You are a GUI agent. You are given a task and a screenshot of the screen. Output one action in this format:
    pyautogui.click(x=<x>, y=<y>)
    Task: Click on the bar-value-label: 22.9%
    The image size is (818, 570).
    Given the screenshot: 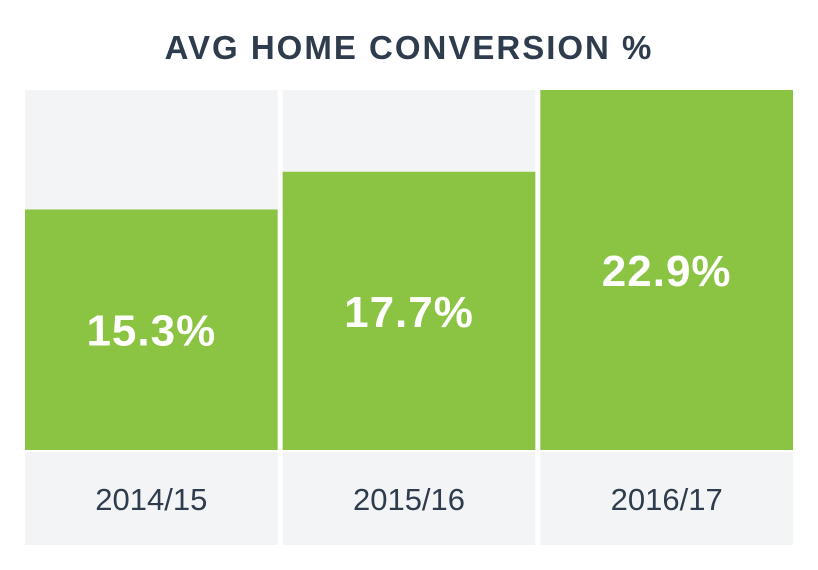 What is the action you would take?
    pyautogui.click(x=667, y=271)
    